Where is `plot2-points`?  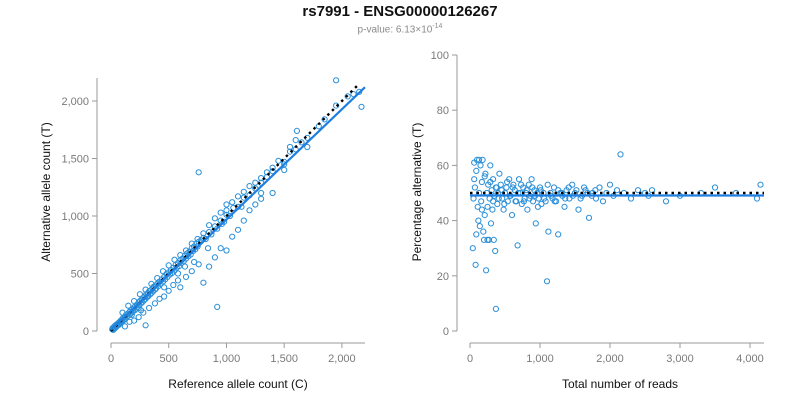
plot2-points is located at coordinates (616, 231).